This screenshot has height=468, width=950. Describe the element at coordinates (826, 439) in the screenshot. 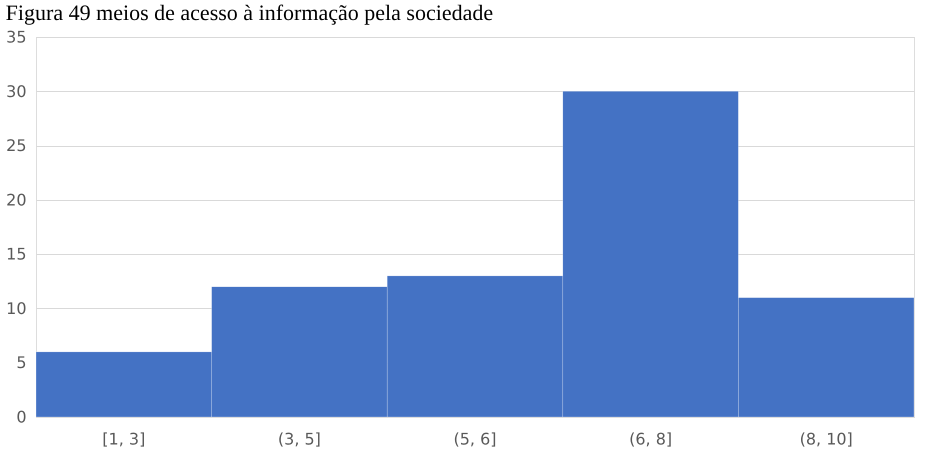

I see `x-tick-label: (8, 10]` at that location.